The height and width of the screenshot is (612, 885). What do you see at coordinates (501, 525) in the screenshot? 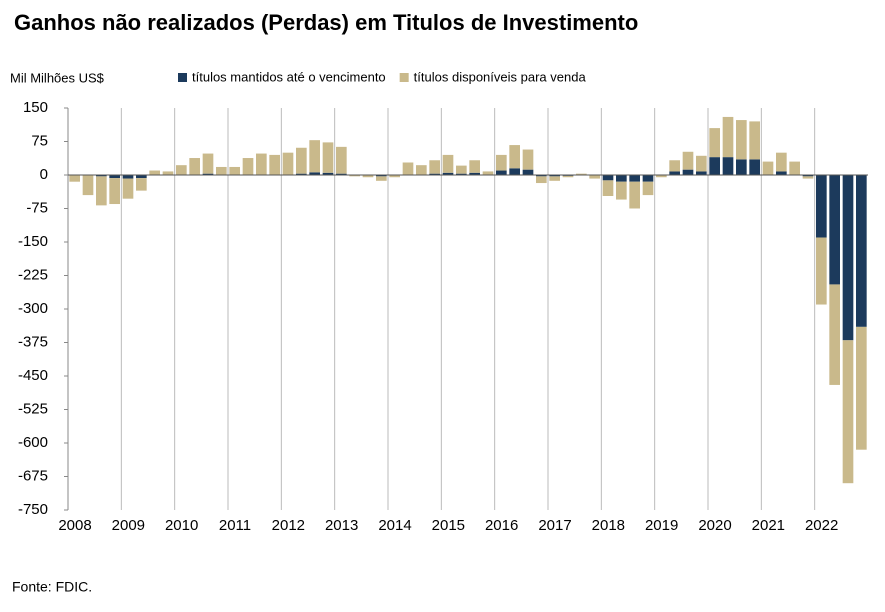
I see `x-tick-label: 2016` at bounding box center [501, 525].